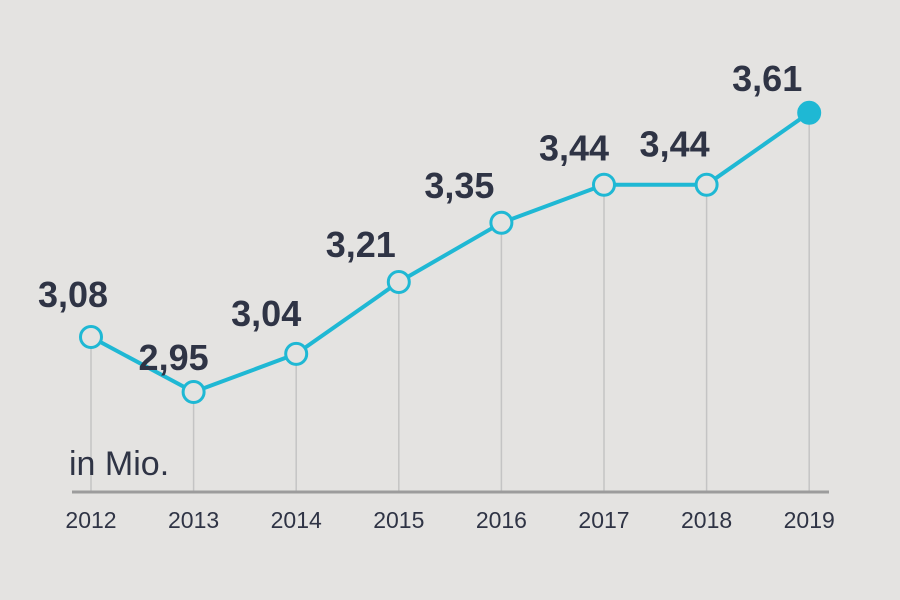 The image size is (900, 600). Describe the element at coordinates (361, 244) in the screenshot. I see `data-label: 3,21` at that location.